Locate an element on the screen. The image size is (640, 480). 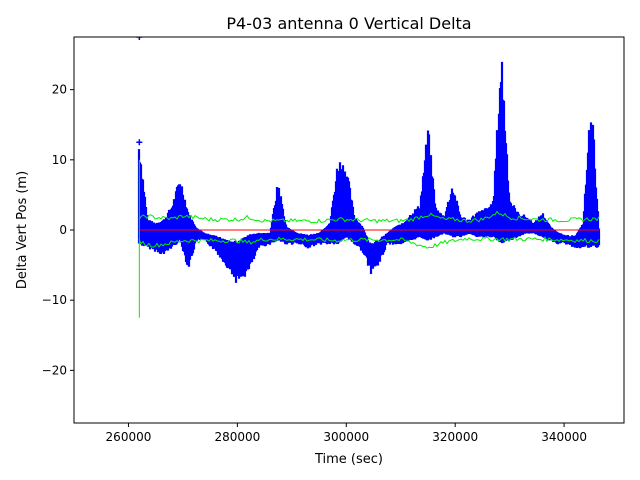
x-tick-label-340000: 340000 is located at coordinates (564, 437).